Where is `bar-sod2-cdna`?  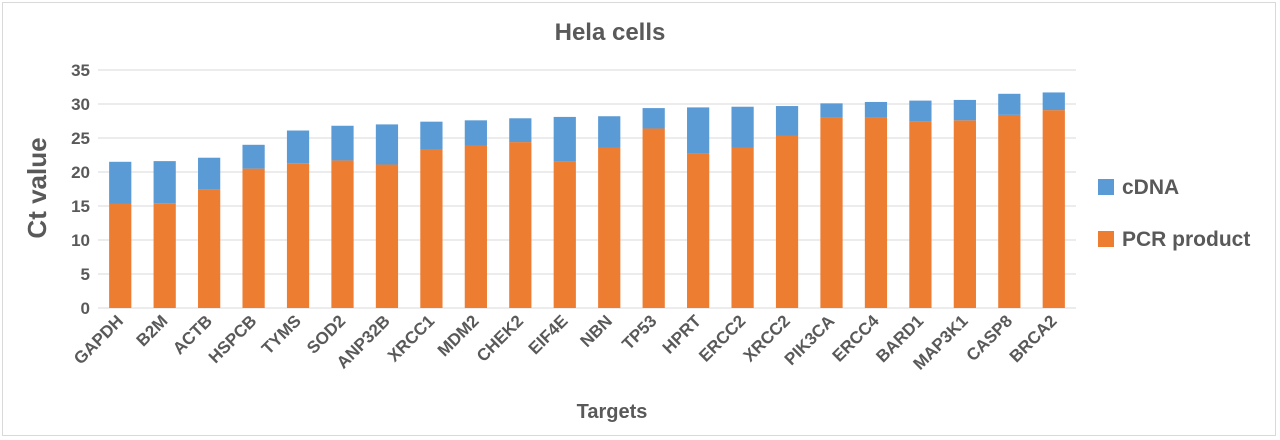
bar-sod2-cdna is located at coordinates (342, 143).